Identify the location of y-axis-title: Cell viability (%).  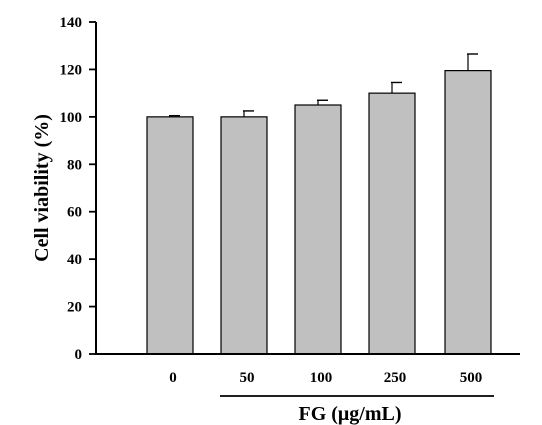
(42, 188).